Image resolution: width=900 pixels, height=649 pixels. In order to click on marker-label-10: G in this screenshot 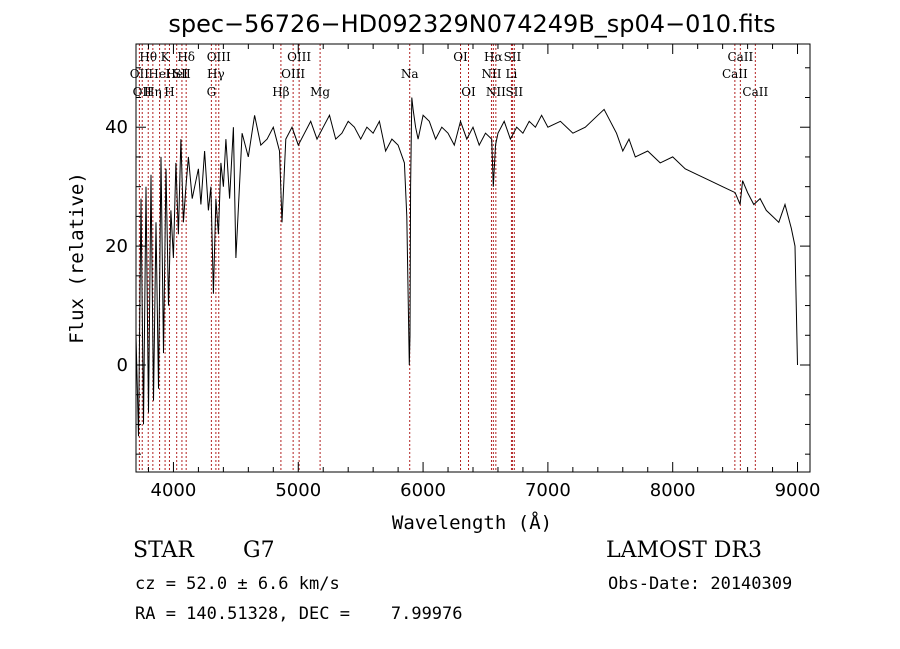, I will do `click(212, 92)`.